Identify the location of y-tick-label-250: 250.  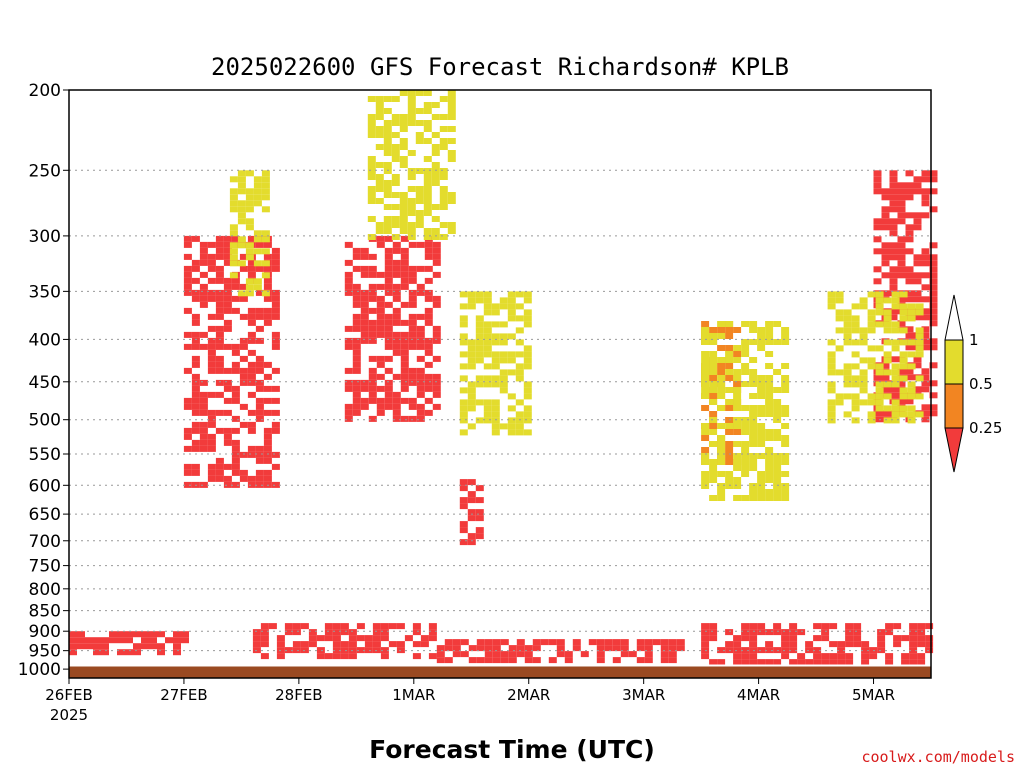
(45, 171).